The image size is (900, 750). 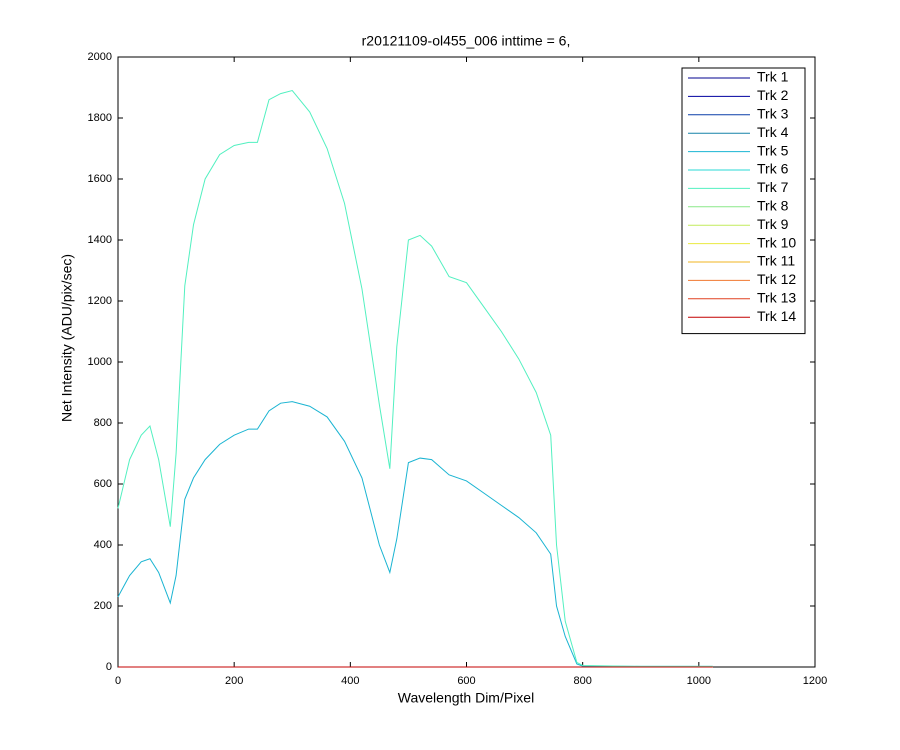 I want to click on y-tick-label: 200, so click(x=103, y=606).